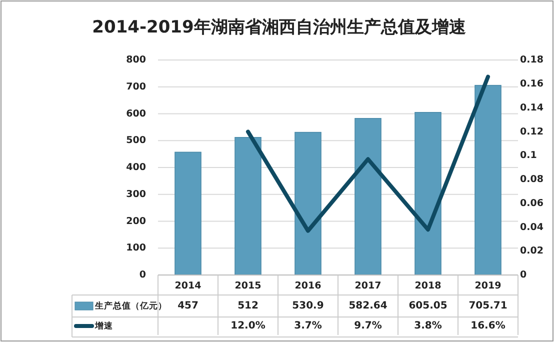 The width and height of the screenshot is (558, 346). I want to click on y2-tick-label: 0.04, so click(532, 227).